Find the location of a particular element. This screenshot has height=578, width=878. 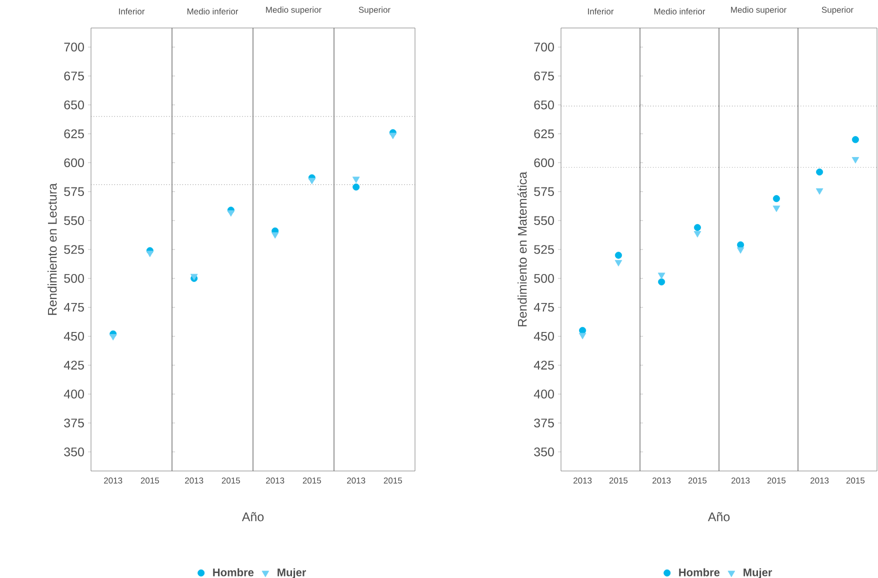

y-axis-title: Rendimiento en Lectura is located at coordinates (52, 249).